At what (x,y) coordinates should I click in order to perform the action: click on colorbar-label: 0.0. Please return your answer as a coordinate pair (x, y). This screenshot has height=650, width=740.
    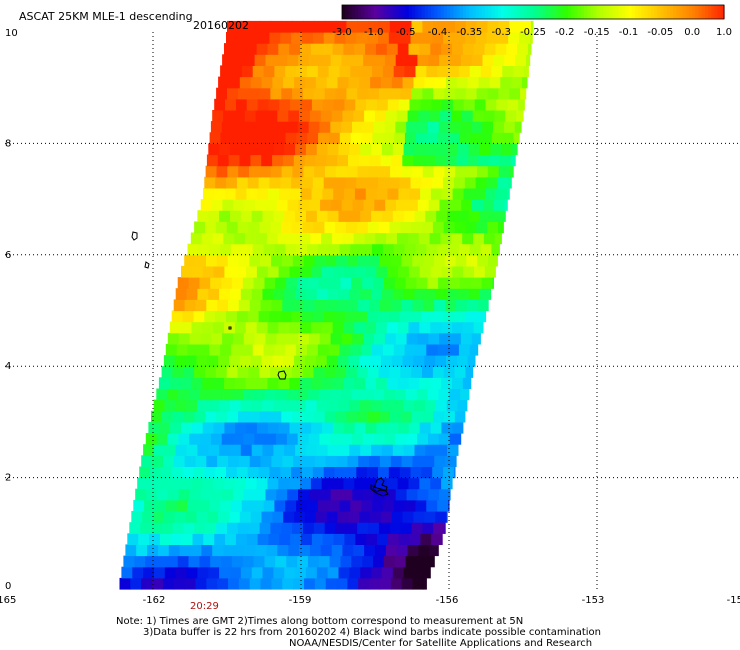
    Looking at the image, I should click on (692, 32).